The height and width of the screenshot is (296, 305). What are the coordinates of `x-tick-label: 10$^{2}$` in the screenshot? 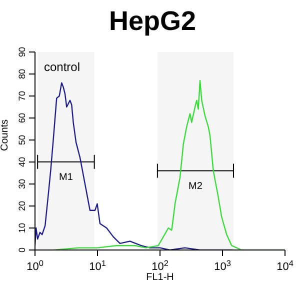 It's located at (160, 265).